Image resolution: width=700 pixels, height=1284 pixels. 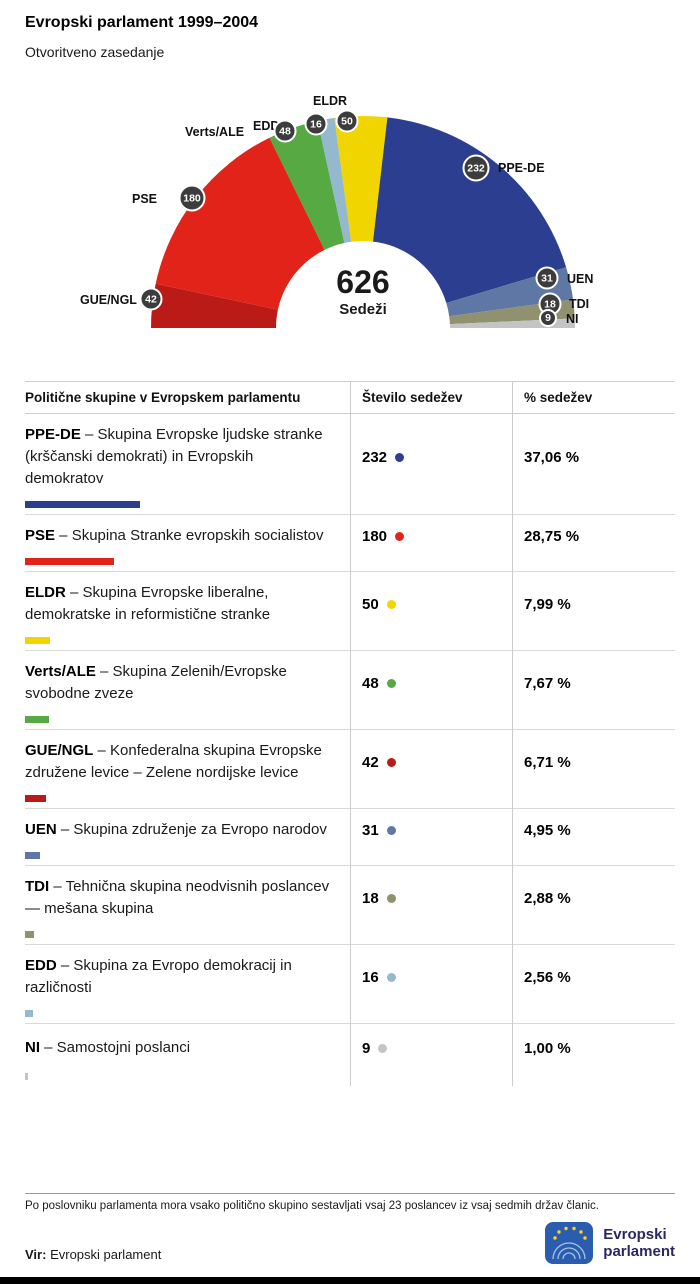 I want to click on ep-logo-line1: Evropski, so click(x=635, y=1234).